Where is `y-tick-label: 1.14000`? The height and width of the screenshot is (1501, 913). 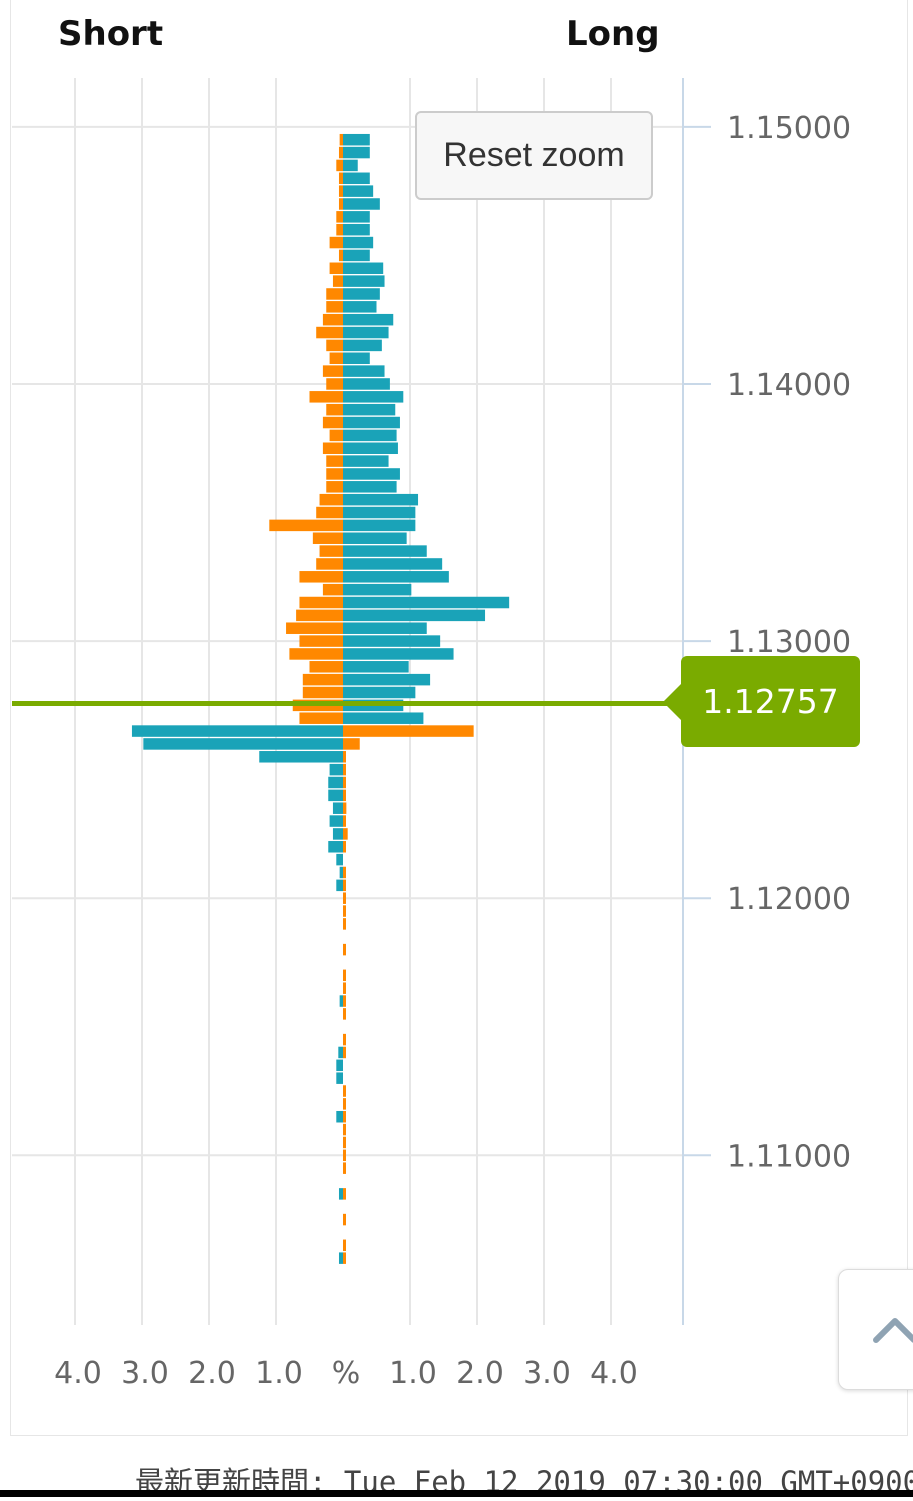
y-tick-label: 1.14000 is located at coordinates (789, 385).